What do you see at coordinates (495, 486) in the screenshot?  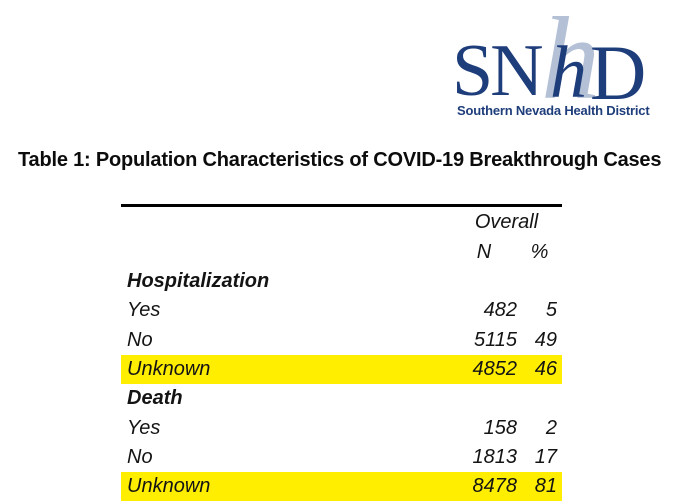 I see `cell-n: 8478` at bounding box center [495, 486].